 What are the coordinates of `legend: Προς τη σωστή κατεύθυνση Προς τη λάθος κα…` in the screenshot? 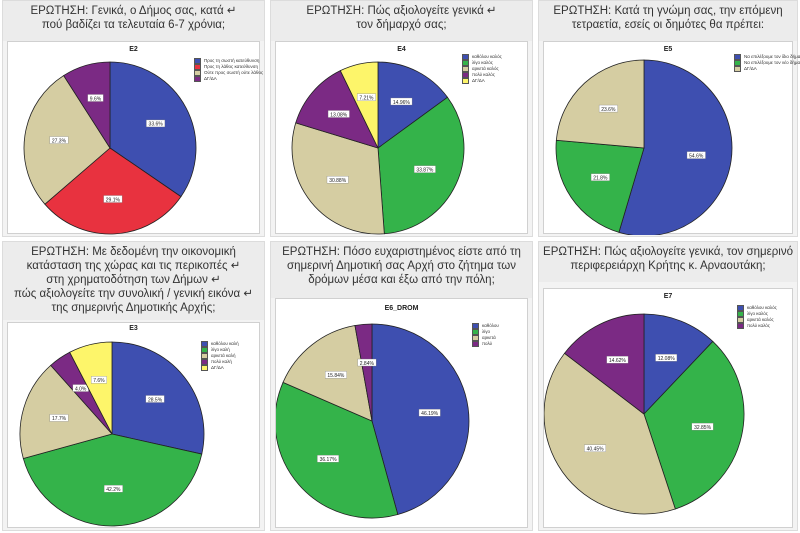 It's located at (228, 70).